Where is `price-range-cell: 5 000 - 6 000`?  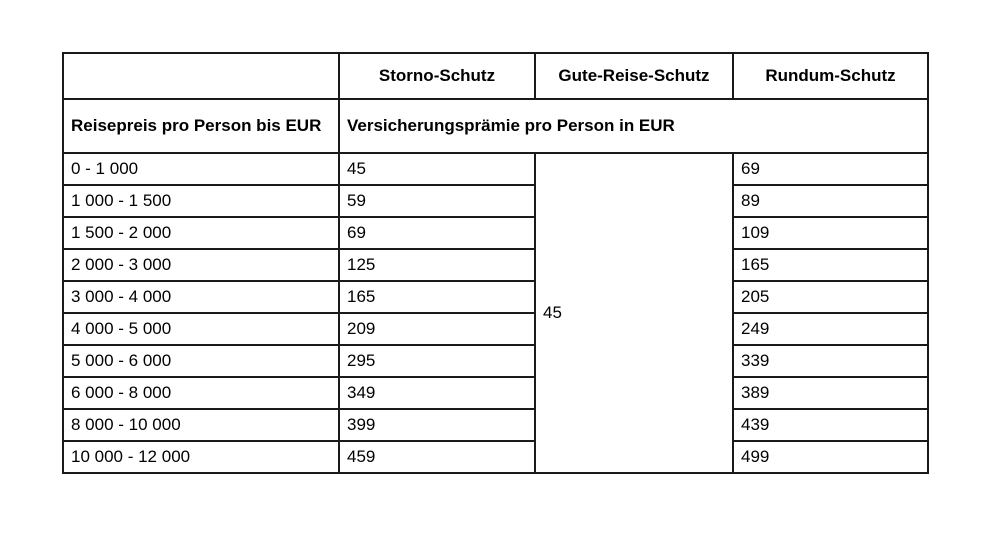
price-range-cell: 5 000 - 6 000 is located at coordinates (201, 361).